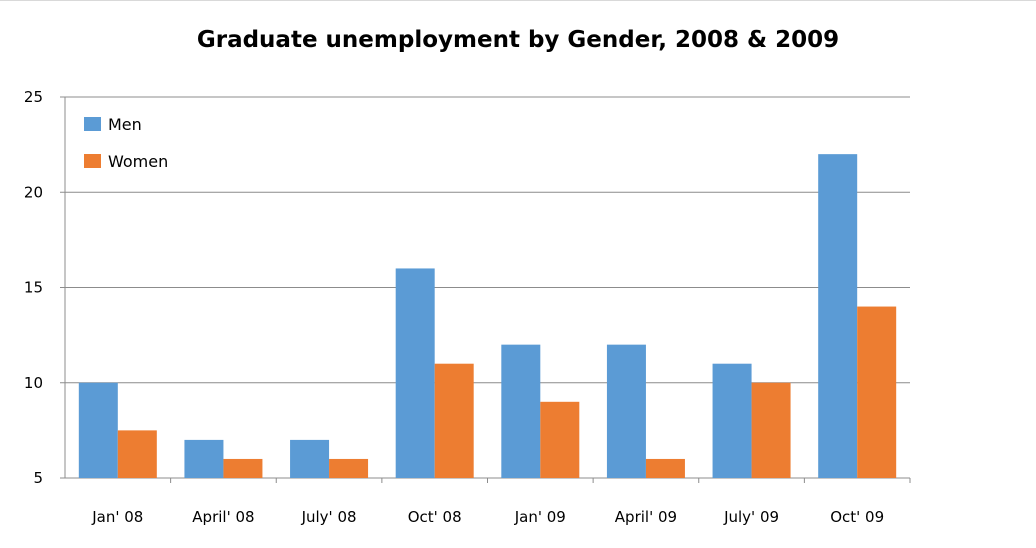  I want to click on x-tick-label: Jan' 08, so click(117, 517).